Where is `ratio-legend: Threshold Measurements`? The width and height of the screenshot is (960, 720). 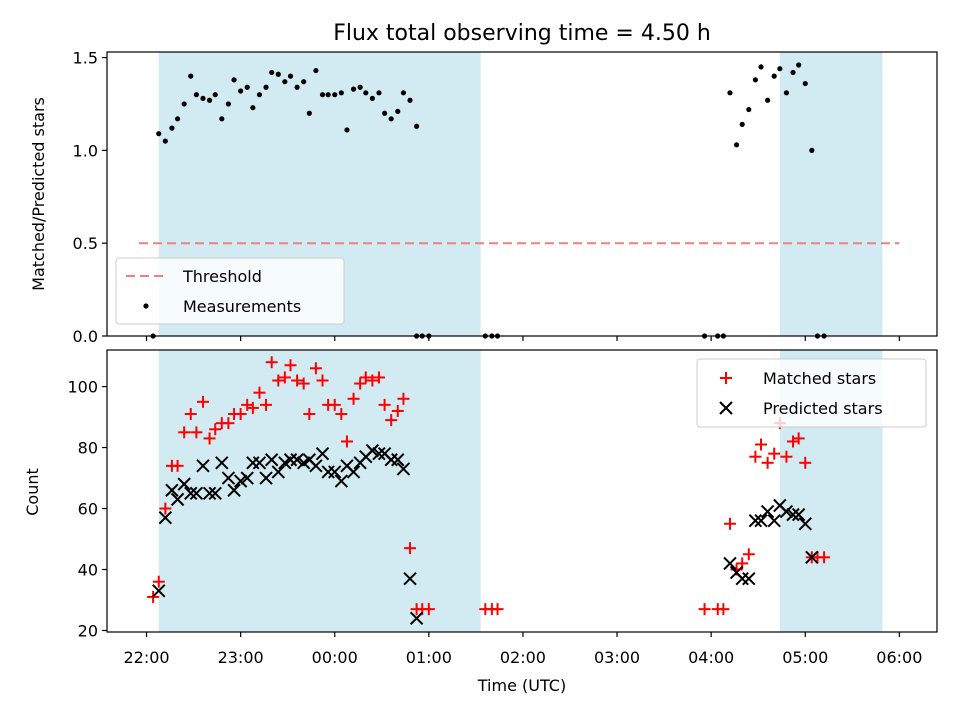
ratio-legend: Threshold Measurements is located at coordinates (230, 291).